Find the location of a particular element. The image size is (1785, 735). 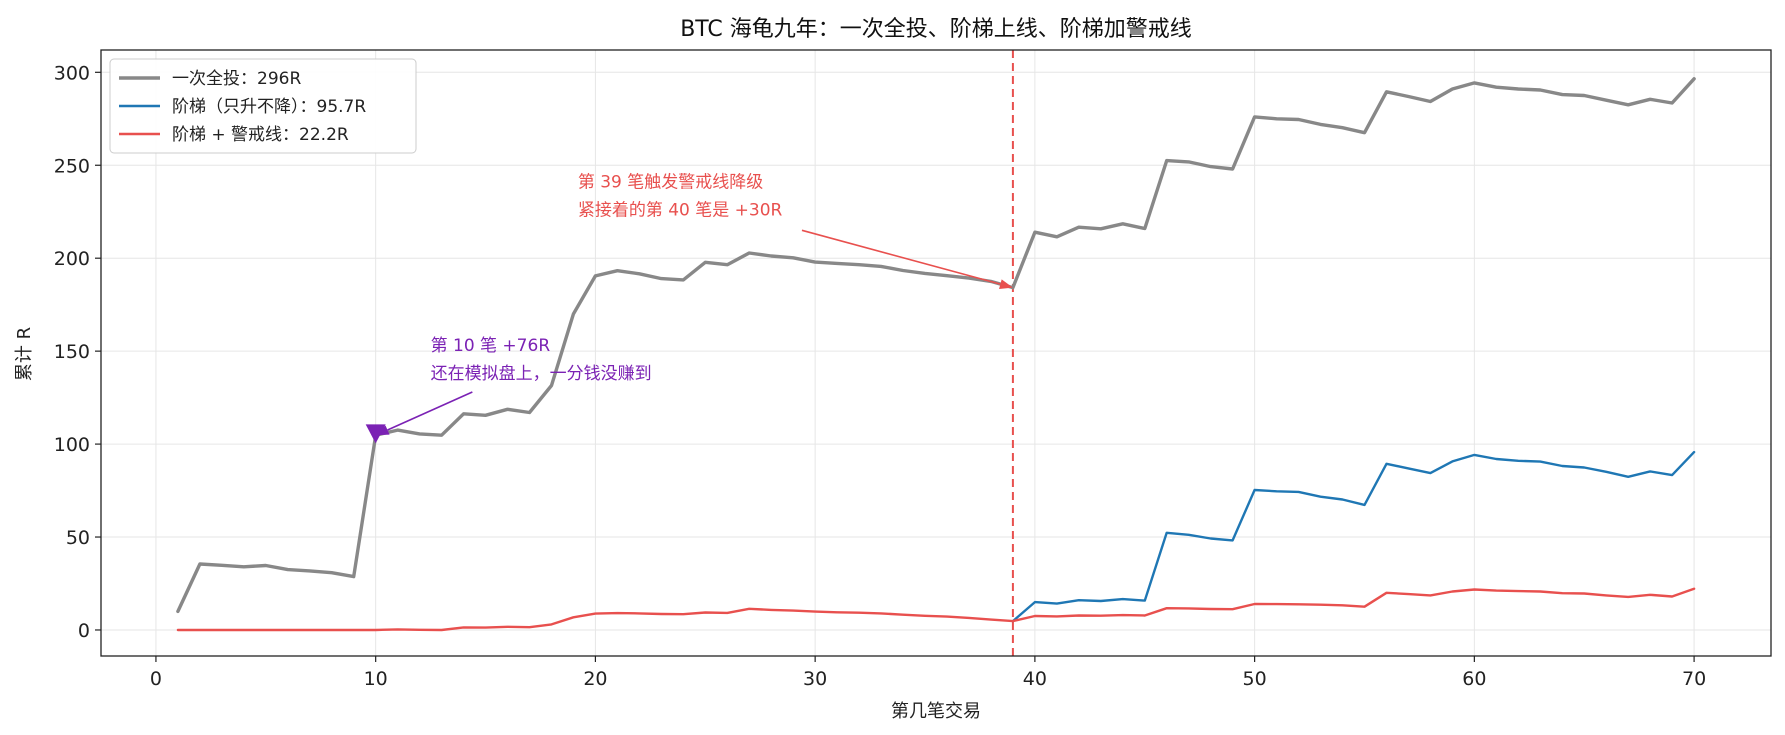

x-axis-label: 第几笔交易 is located at coordinates (936, 711).